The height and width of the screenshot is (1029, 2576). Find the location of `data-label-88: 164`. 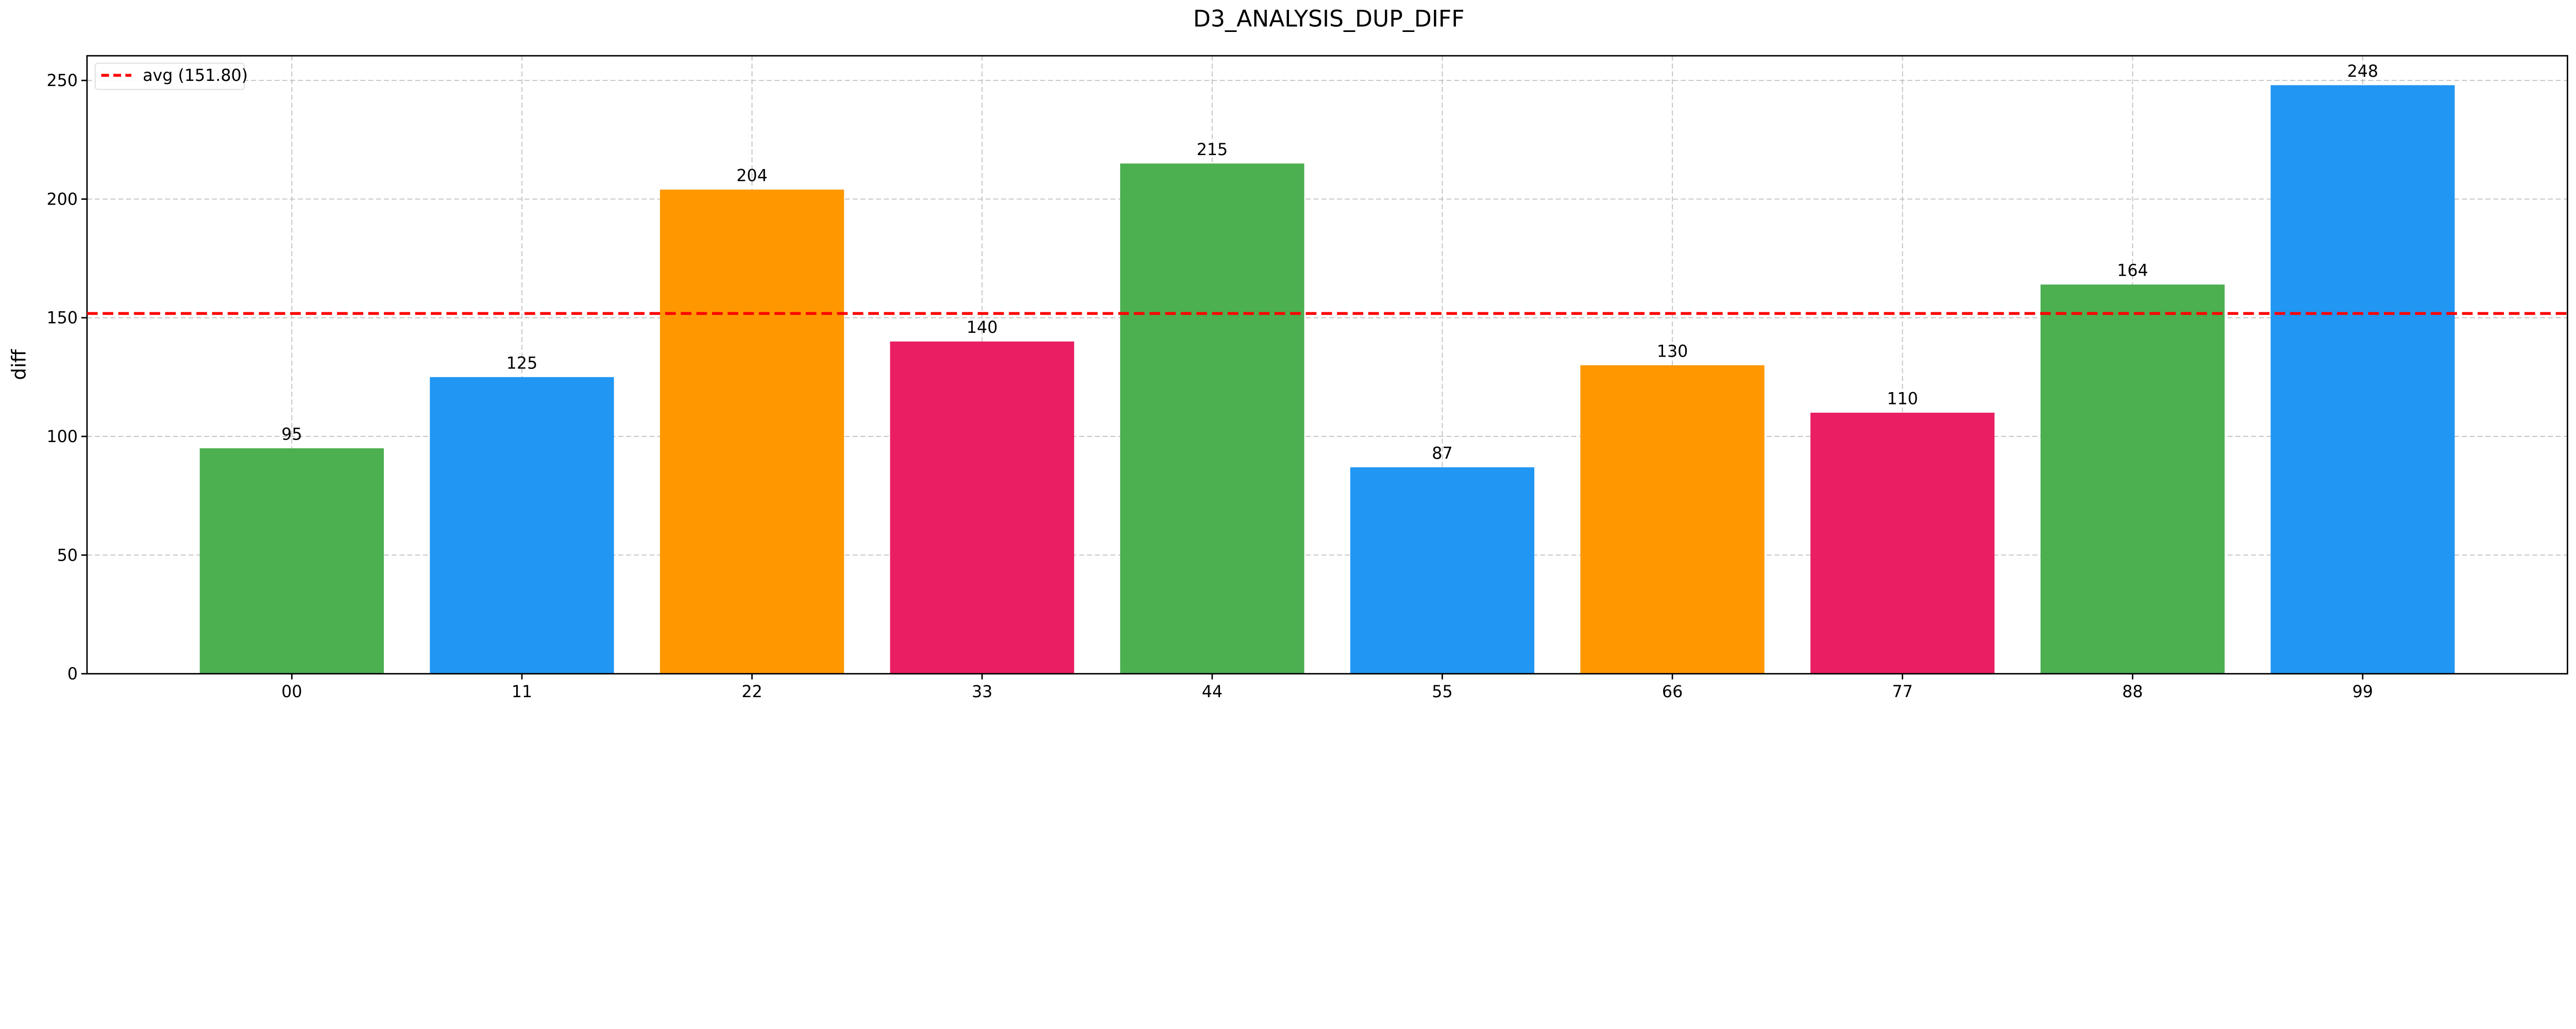

data-label-88: 164 is located at coordinates (2132, 271).